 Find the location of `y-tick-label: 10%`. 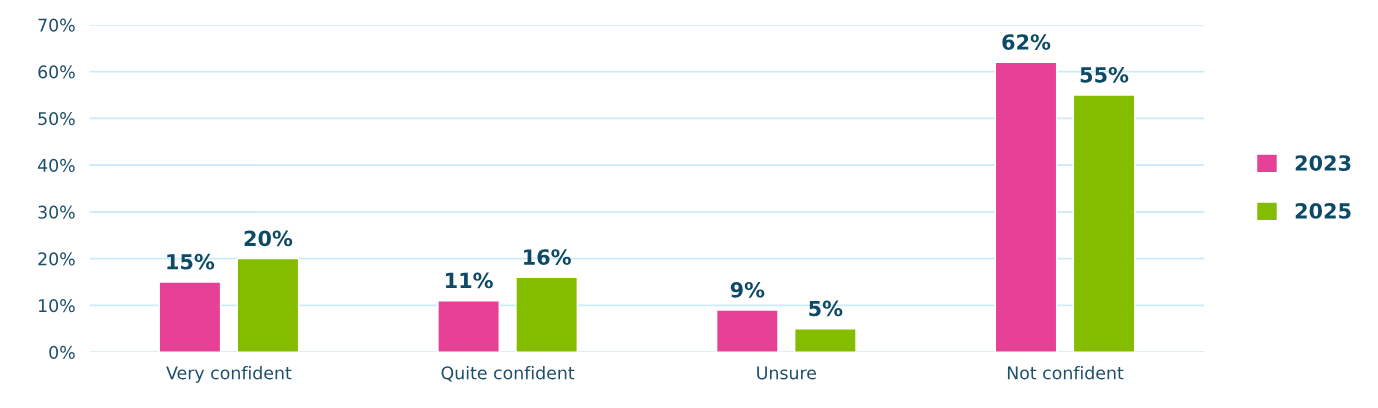

y-tick-label: 10% is located at coordinates (57, 306).